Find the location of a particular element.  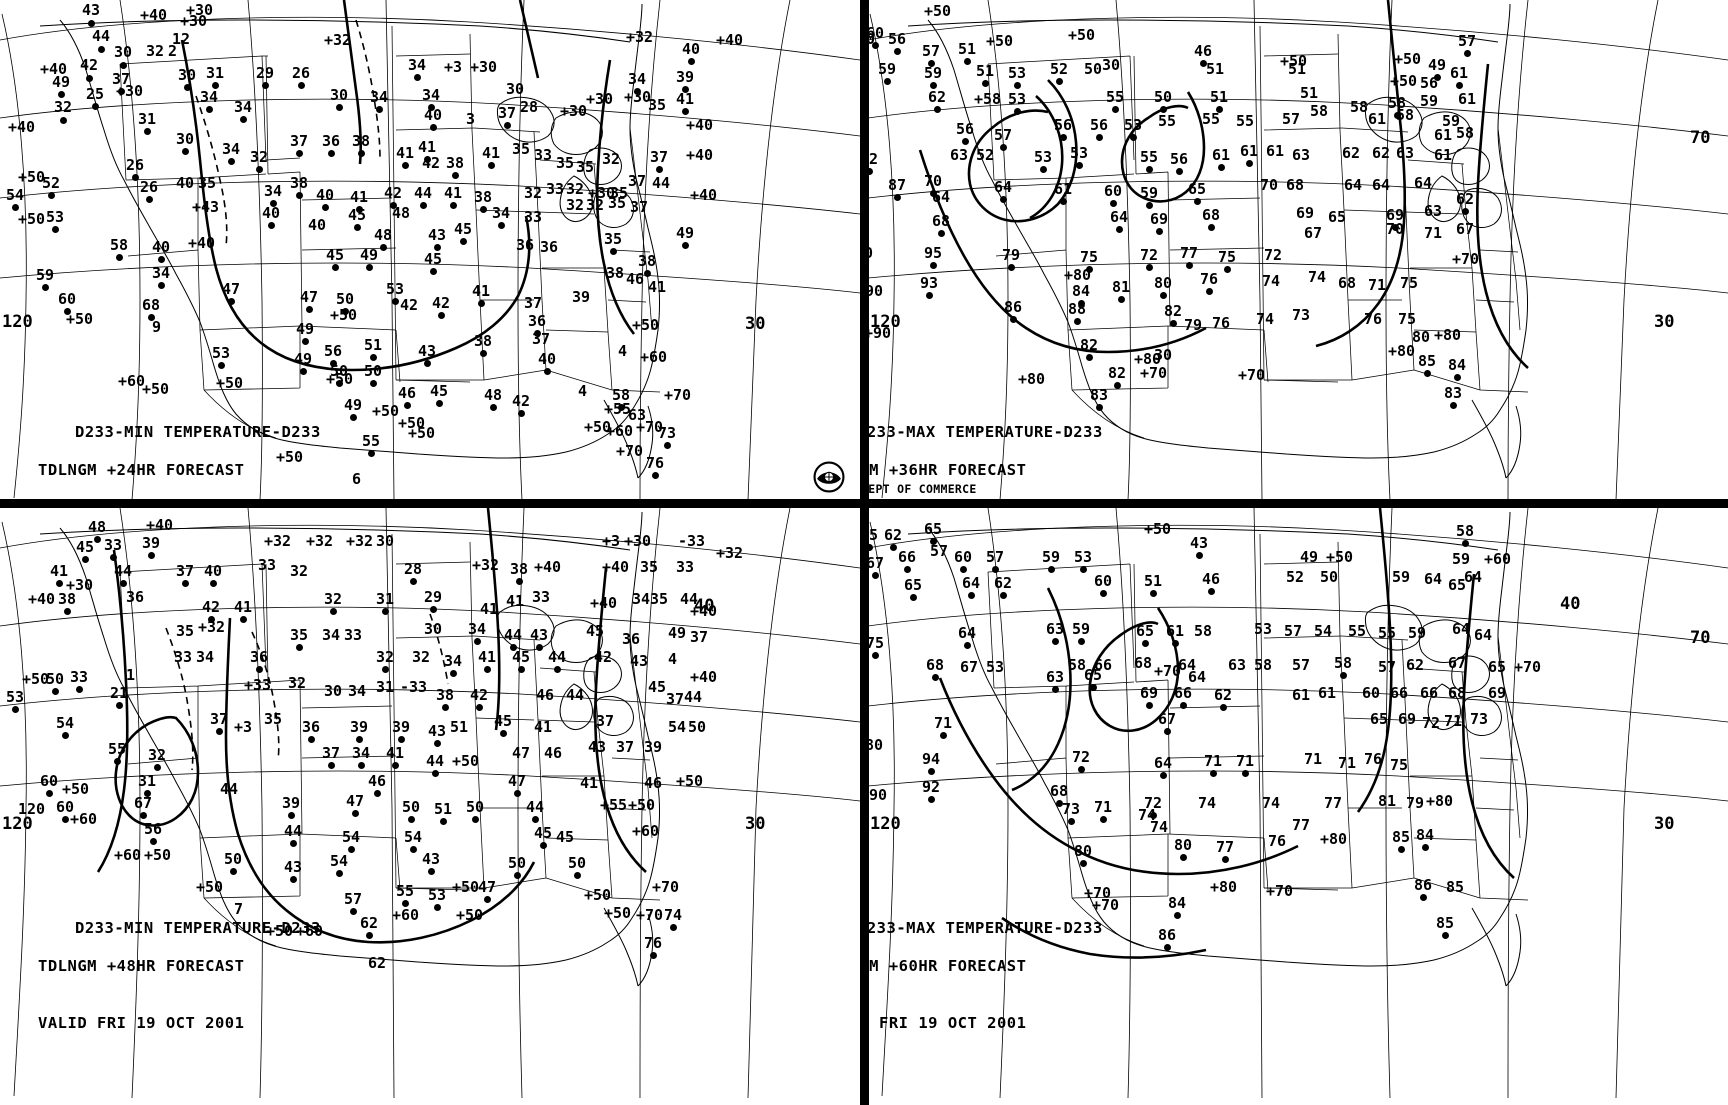

panel-3-title-line2: TDLNGM +48HR FORECAST is located at coordinates (141, 966).